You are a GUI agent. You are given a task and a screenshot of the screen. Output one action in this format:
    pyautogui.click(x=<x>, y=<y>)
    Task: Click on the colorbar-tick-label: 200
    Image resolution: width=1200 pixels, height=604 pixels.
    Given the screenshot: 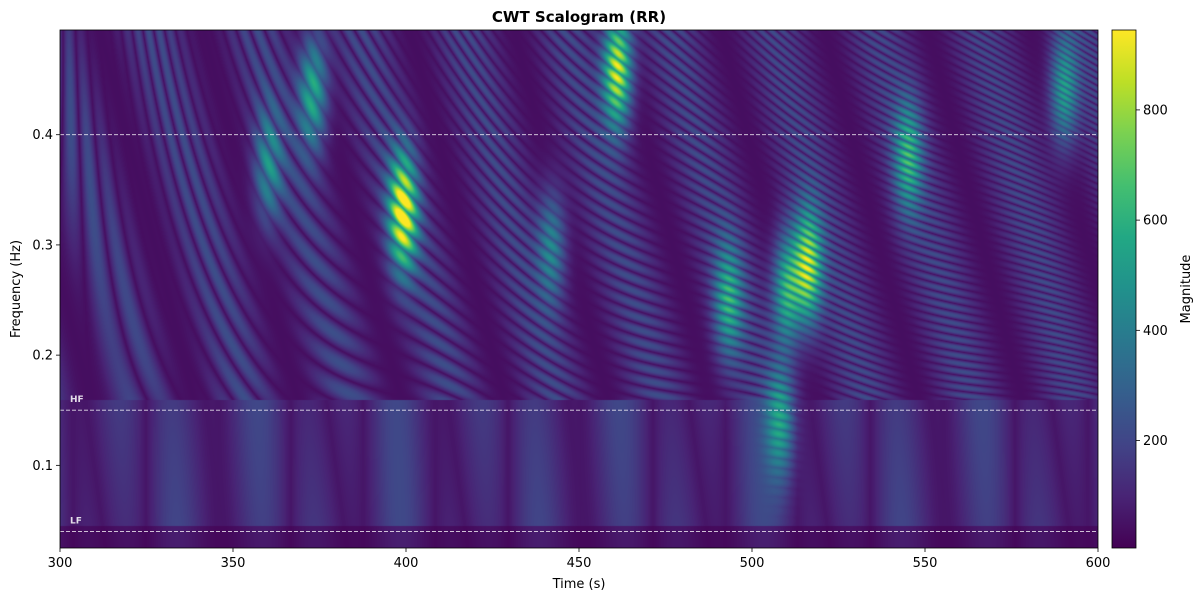 What is the action you would take?
    pyautogui.click(x=1155, y=441)
    